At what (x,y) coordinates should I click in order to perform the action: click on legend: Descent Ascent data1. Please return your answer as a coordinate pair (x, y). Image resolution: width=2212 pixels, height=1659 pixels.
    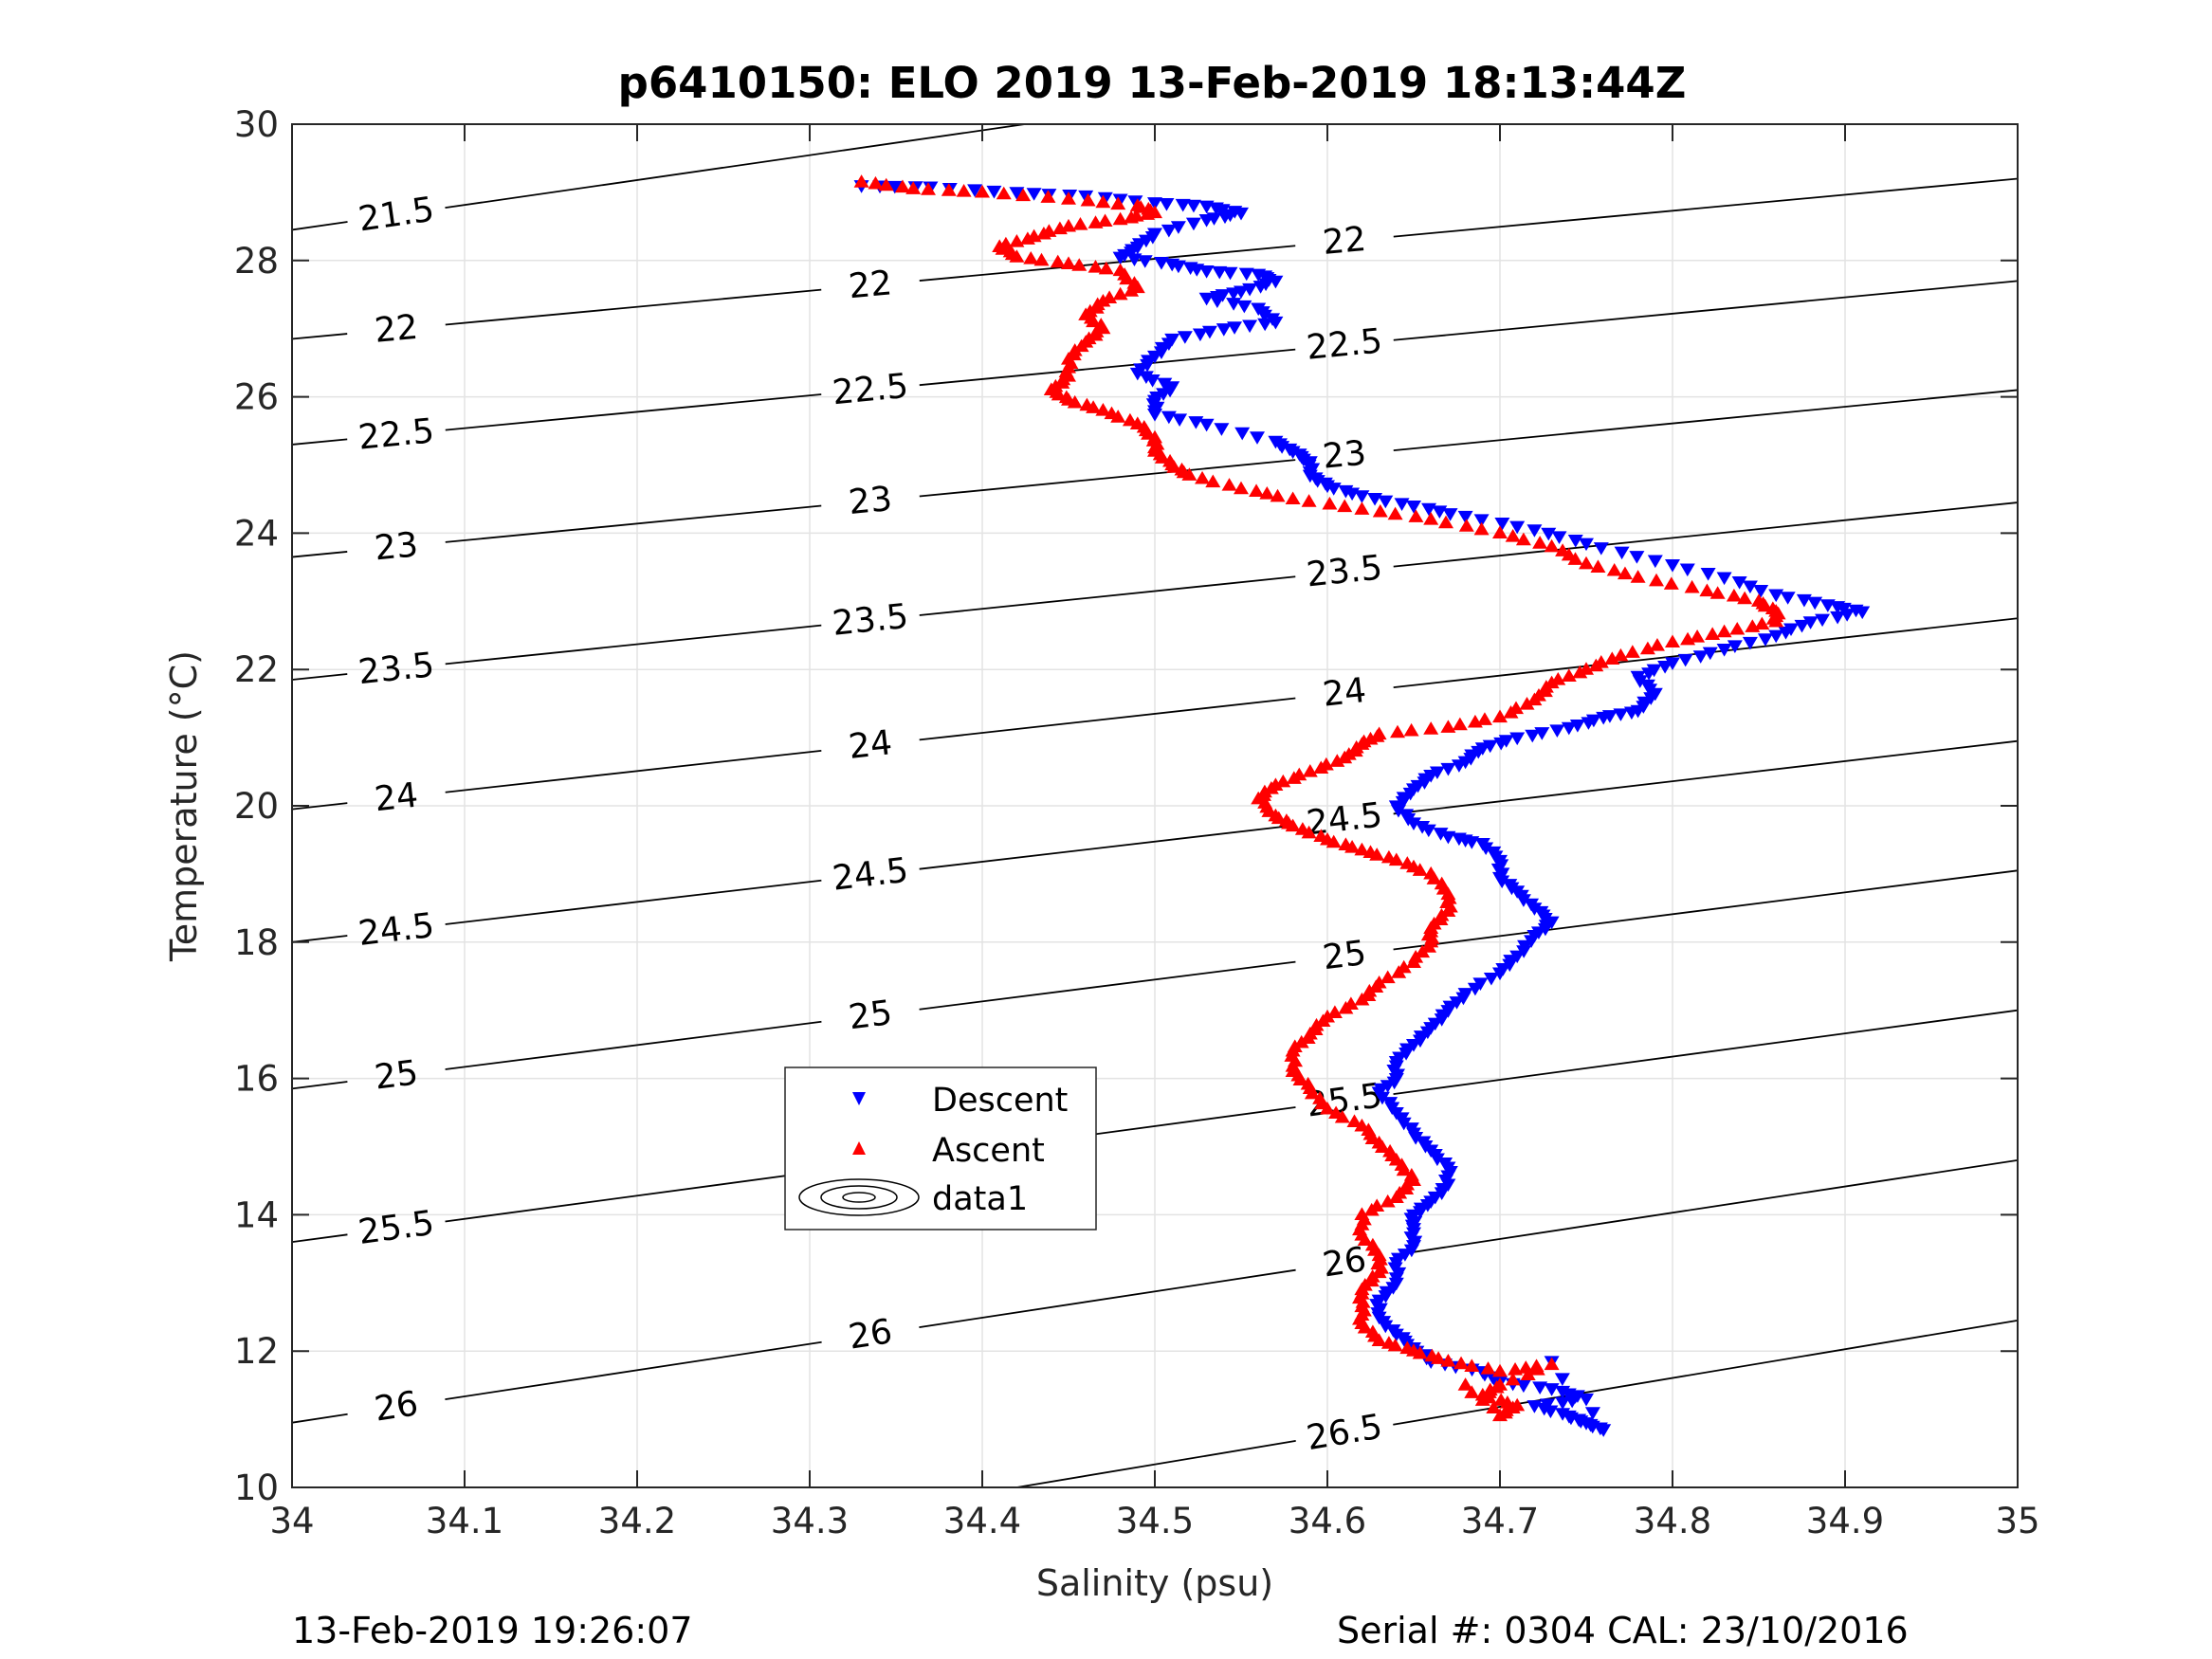
    Looking at the image, I should click on (940, 1148).